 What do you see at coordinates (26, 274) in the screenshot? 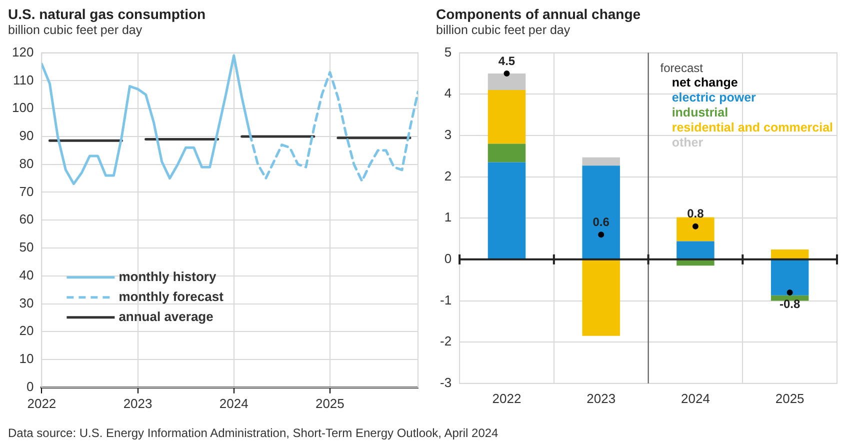
I see `y-tick-label: 40` at bounding box center [26, 274].